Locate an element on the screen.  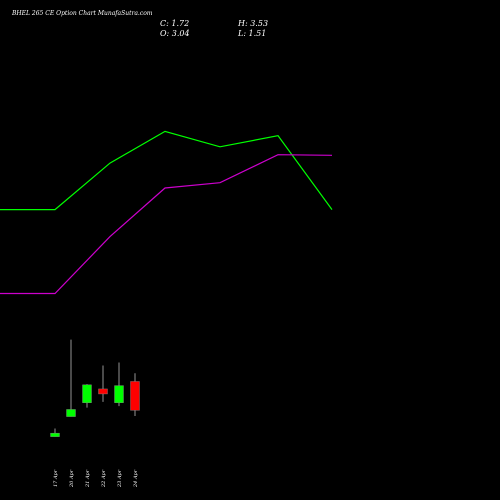
candle-17-apr is located at coordinates (55, 432).